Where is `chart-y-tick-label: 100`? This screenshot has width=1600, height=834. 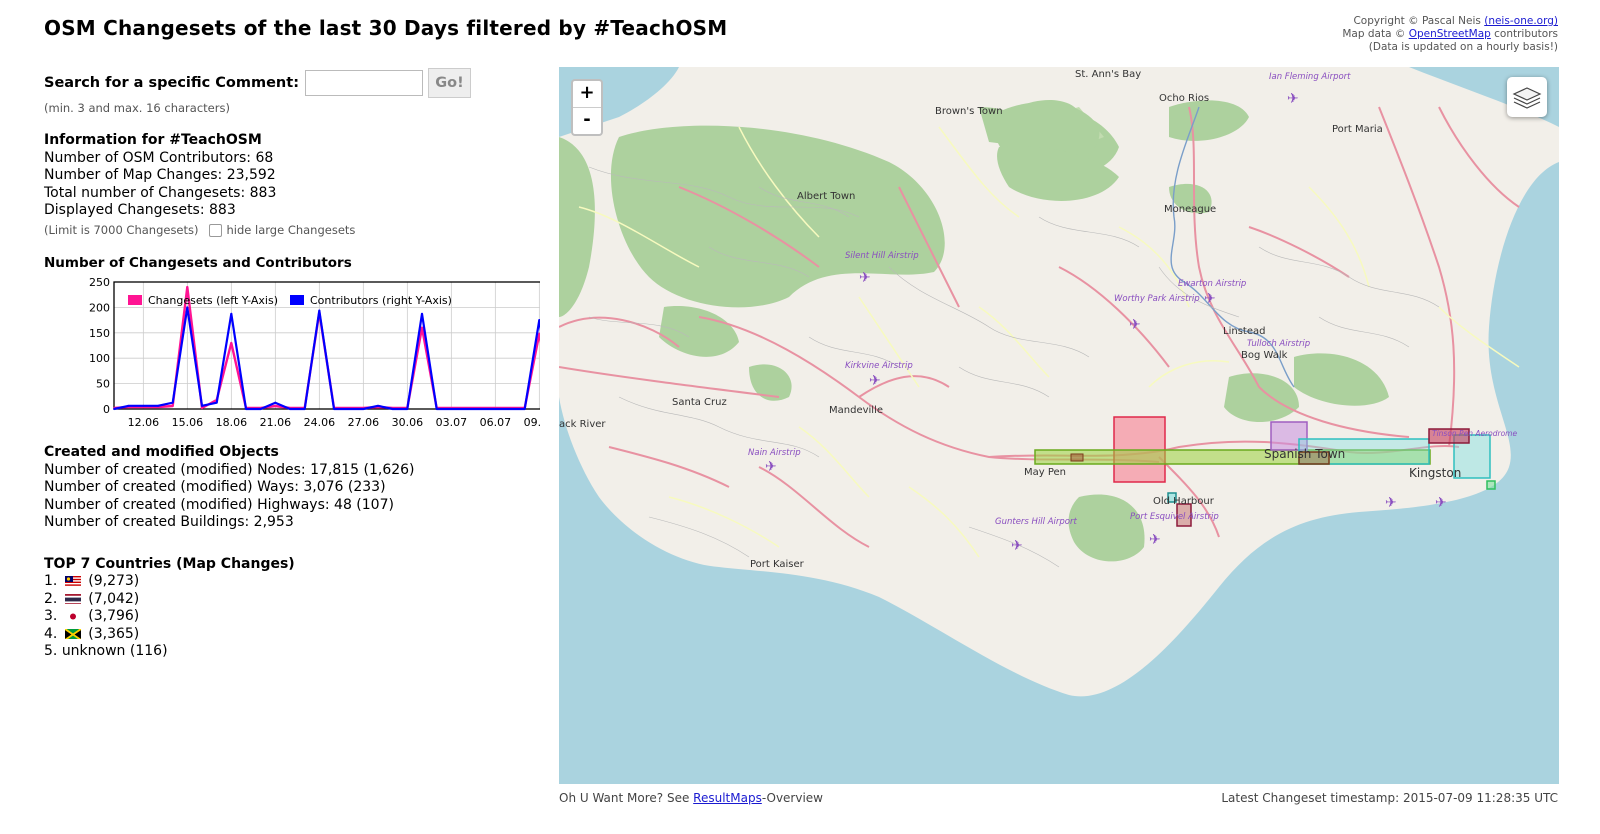
chart-y-tick-label: 100 is located at coordinates (99, 358).